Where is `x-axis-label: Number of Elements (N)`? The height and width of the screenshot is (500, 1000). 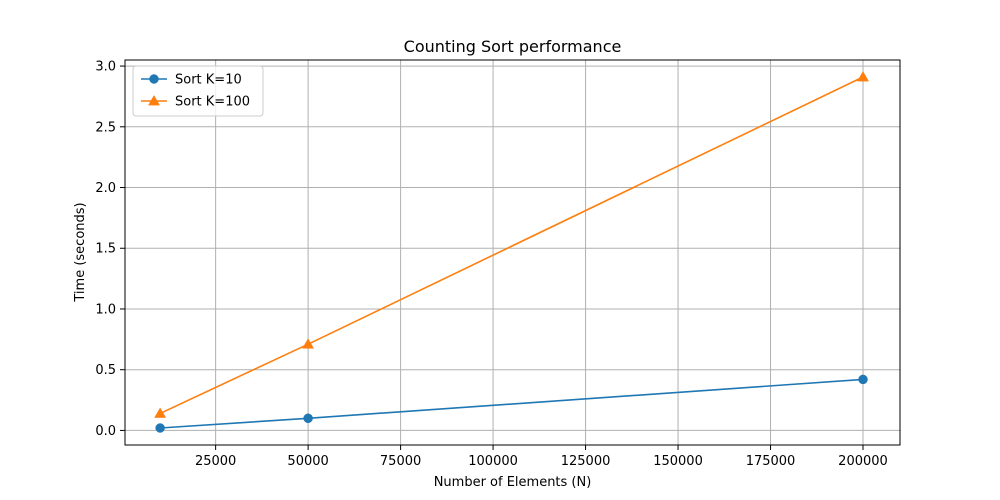 x-axis-label: Number of Elements (N) is located at coordinates (513, 482).